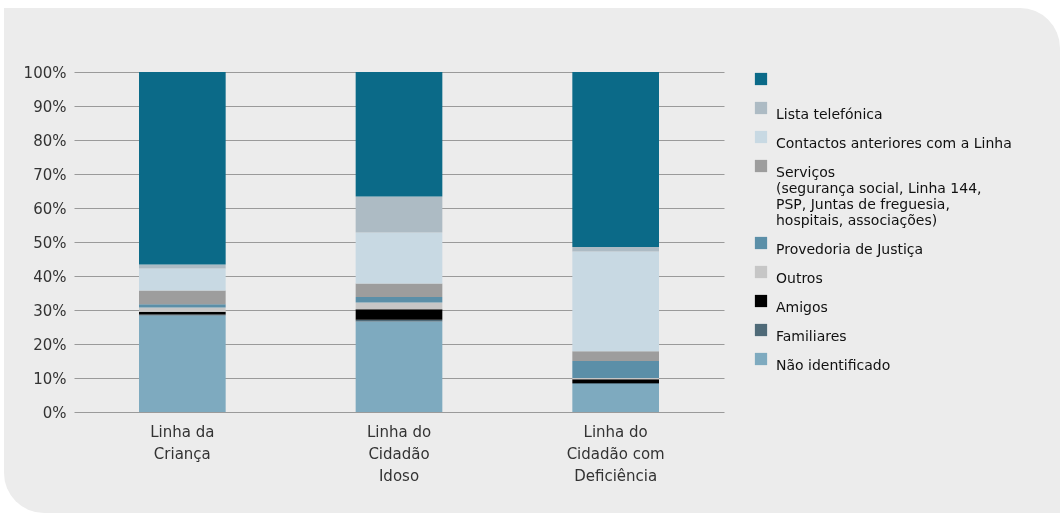  I want to click on y-tick-label: 0%, so click(54, 412).